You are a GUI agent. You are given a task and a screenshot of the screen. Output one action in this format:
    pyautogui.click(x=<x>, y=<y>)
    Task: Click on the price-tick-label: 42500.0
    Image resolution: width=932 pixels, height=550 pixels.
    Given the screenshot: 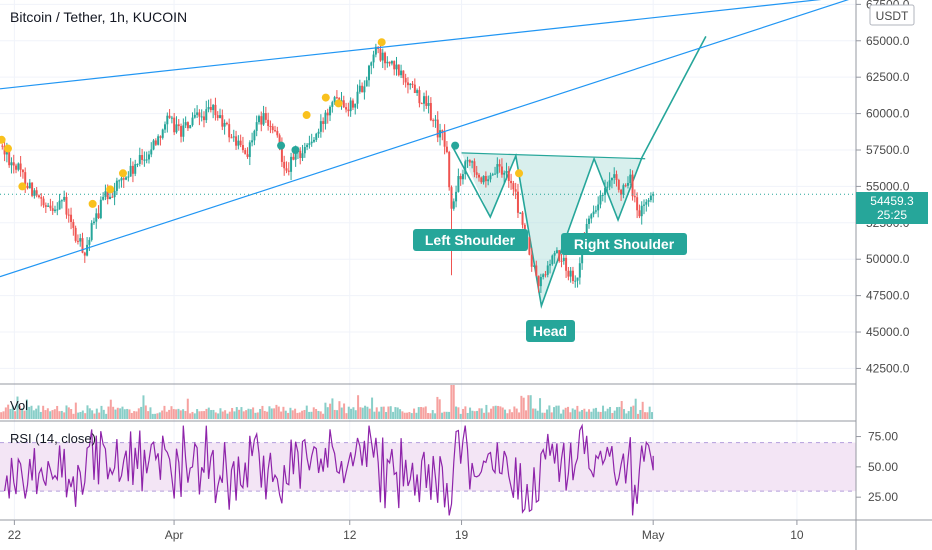 What is the action you would take?
    pyautogui.click(x=888, y=368)
    